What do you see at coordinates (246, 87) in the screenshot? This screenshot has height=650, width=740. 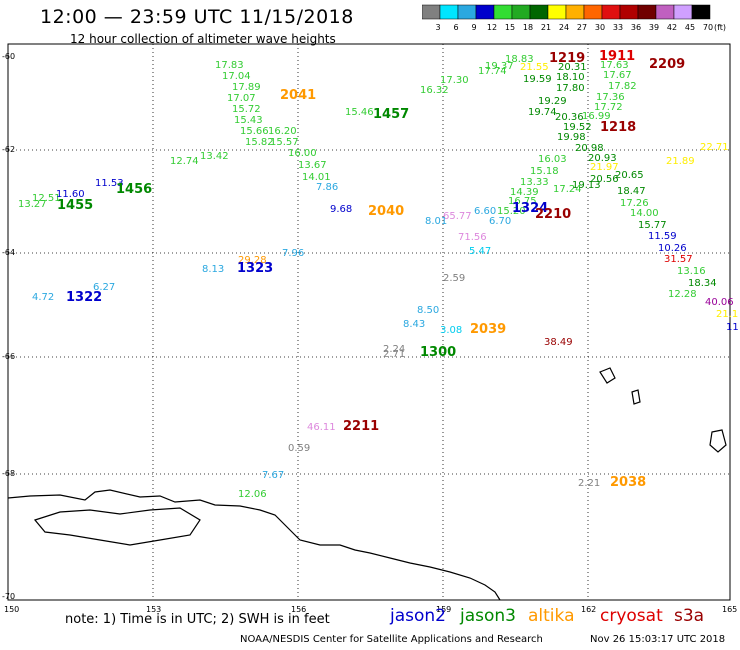 I see `wave-height-label: 17.89` at bounding box center [246, 87].